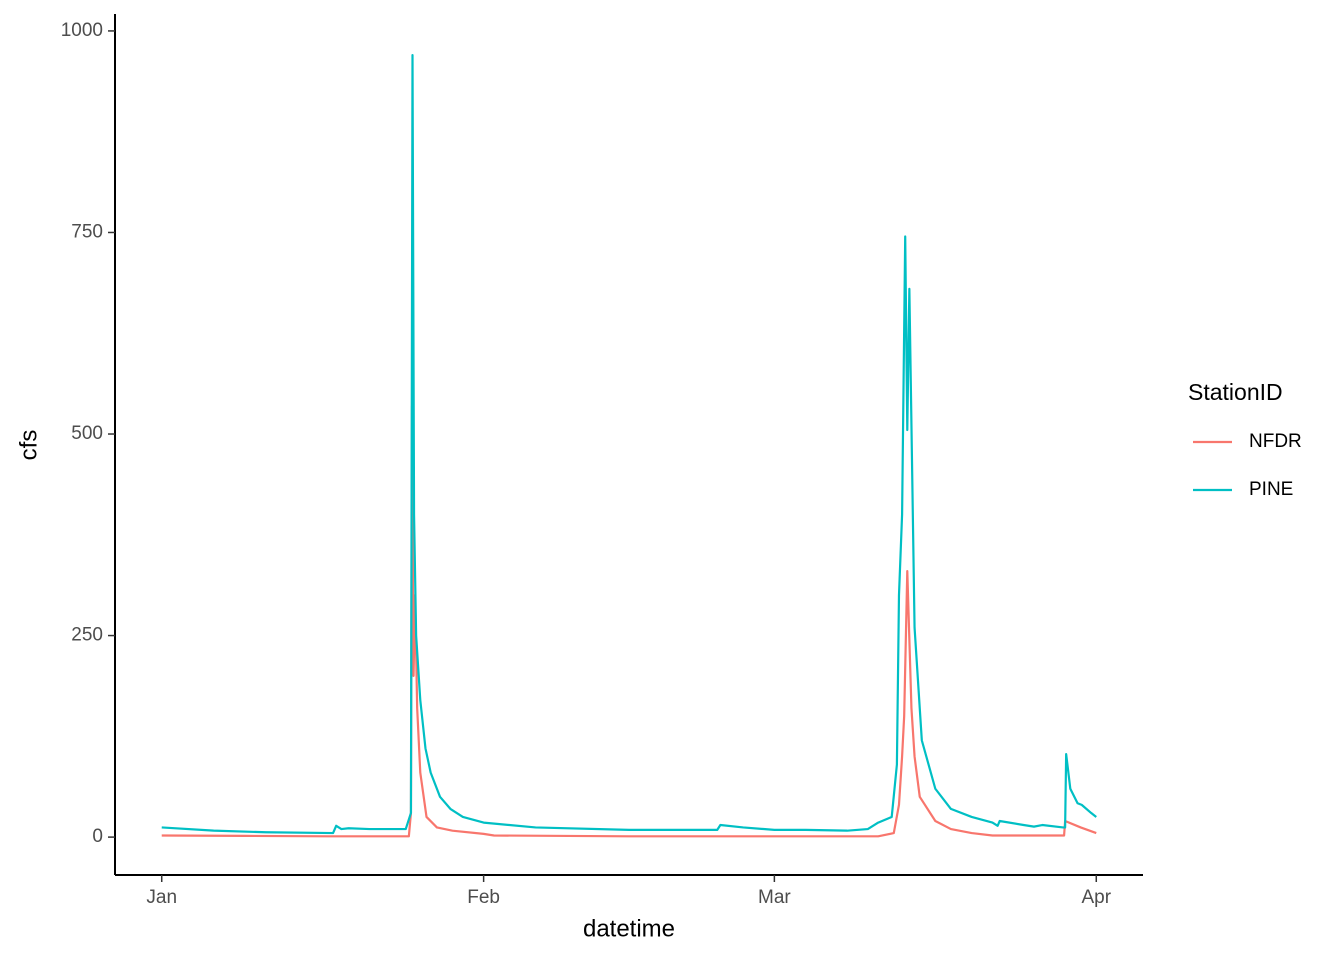 The height and width of the screenshot is (960, 1344). I want to click on y-axis-title: cfs, so click(28, 445).